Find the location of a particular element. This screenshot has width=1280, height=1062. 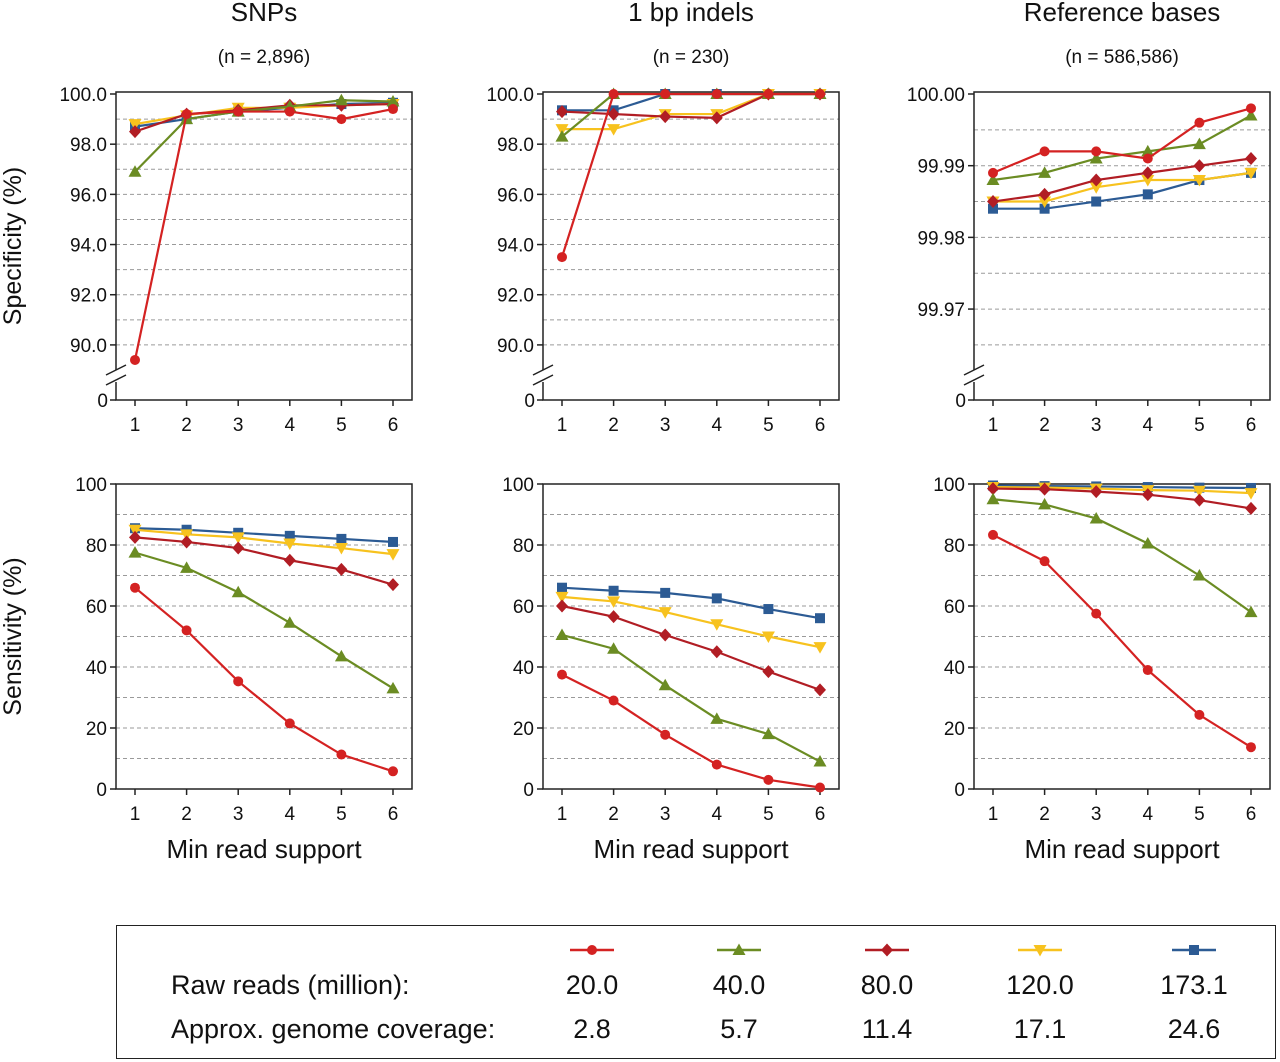

panel-6: 100 80 60 40 20 0 1 2 3 4 5 6 Min read support is located at coordinates (1102, 669).